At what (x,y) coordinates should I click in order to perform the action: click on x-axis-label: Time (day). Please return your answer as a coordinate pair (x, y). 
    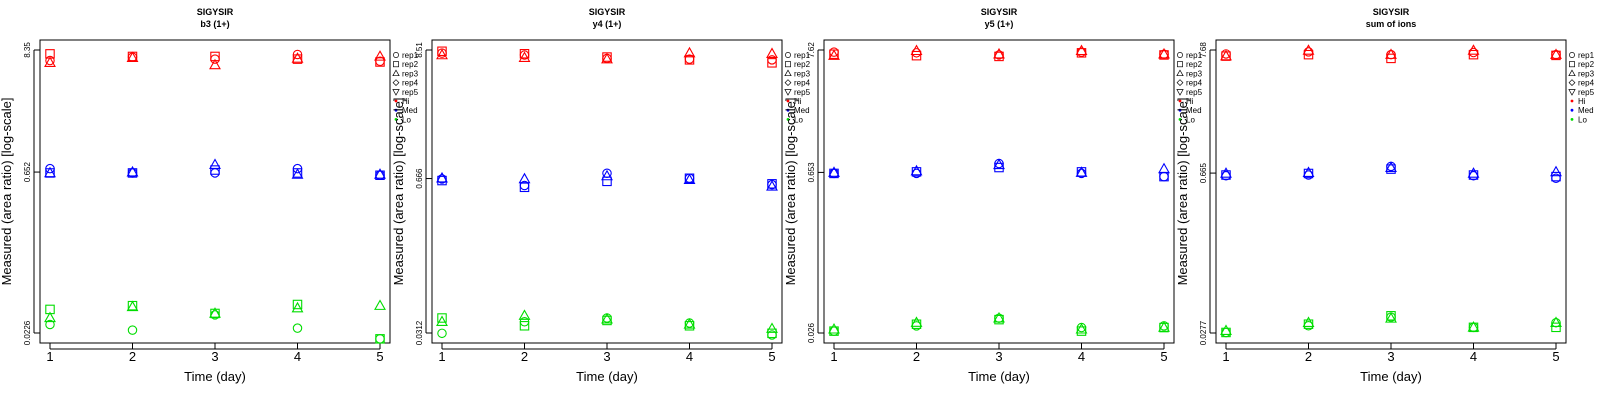
    Looking at the image, I should click on (999, 376).